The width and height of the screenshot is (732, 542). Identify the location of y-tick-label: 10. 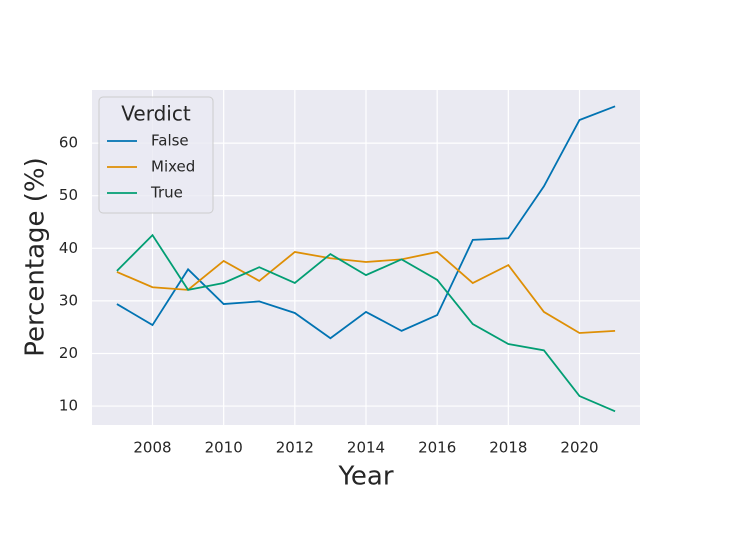
(68, 406).